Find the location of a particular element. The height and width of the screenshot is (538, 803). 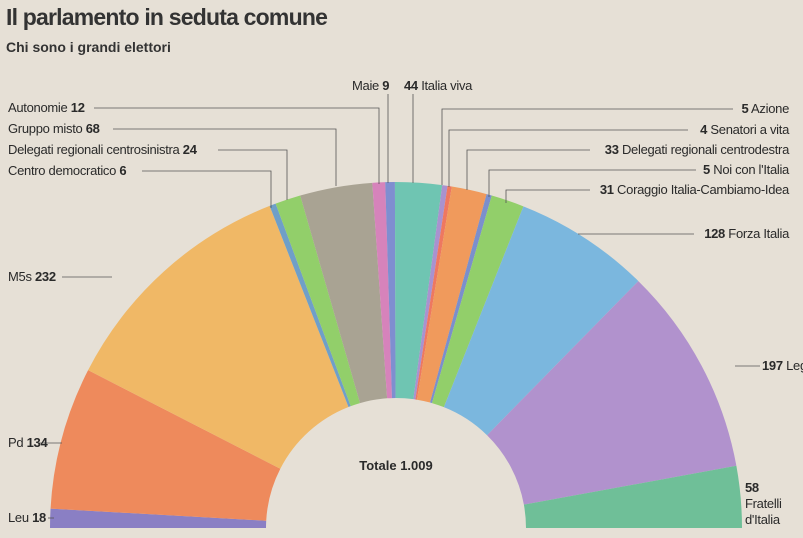

slice-lega is located at coordinates (612, 393).